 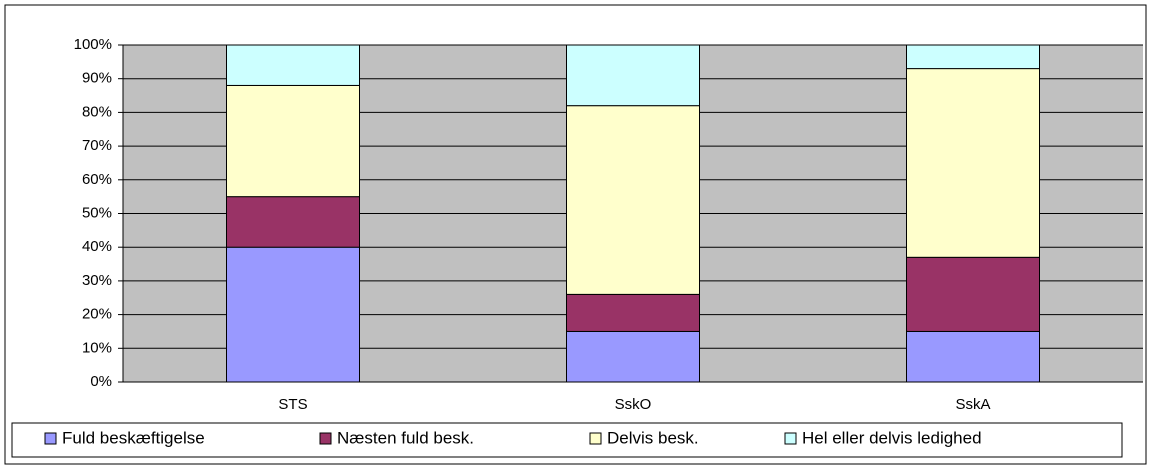 I want to click on y-tick-label: 0%, so click(x=101, y=381).